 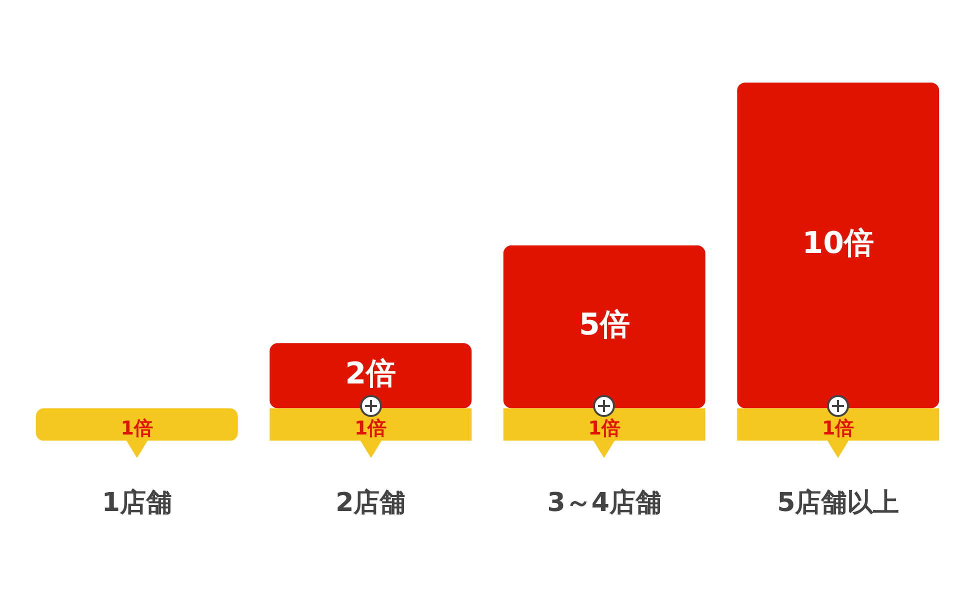 I want to click on data-label: 2倍, so click(x=370, y=374).